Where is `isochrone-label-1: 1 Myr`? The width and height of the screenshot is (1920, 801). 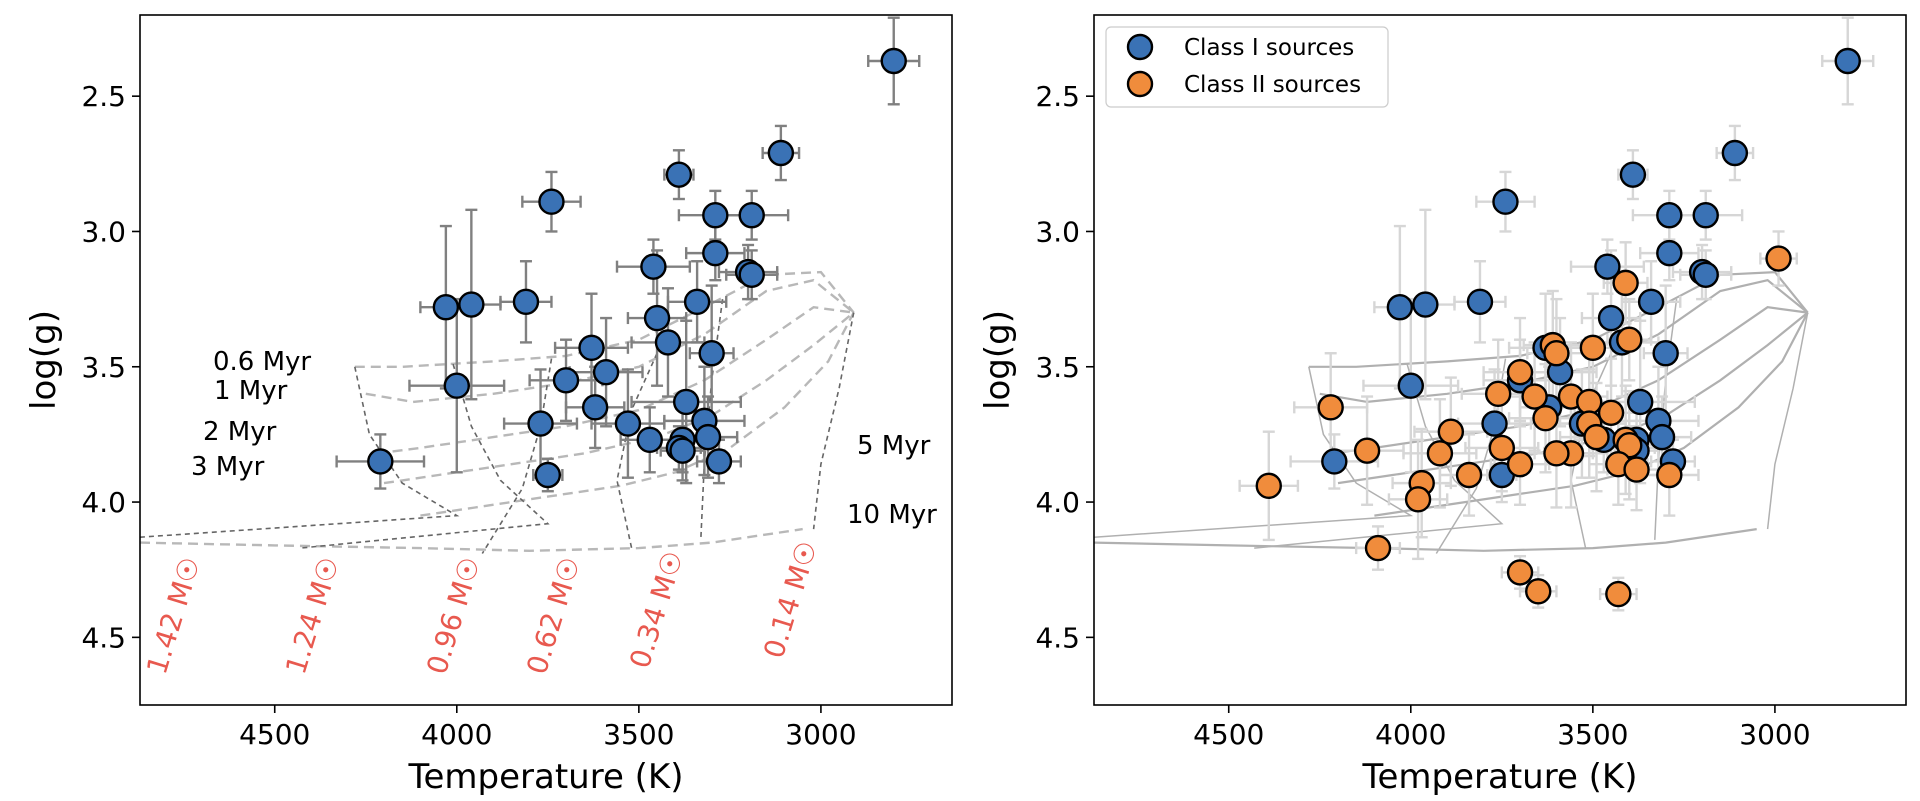 isochrone-label-1: 1 Myr is located at coordinates (251, 391).